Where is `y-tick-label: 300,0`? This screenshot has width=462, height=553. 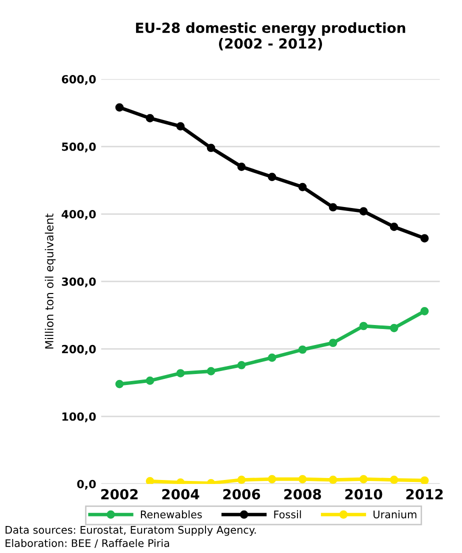
y-tick-label: 300,0 is located at coordinates (79, 282).